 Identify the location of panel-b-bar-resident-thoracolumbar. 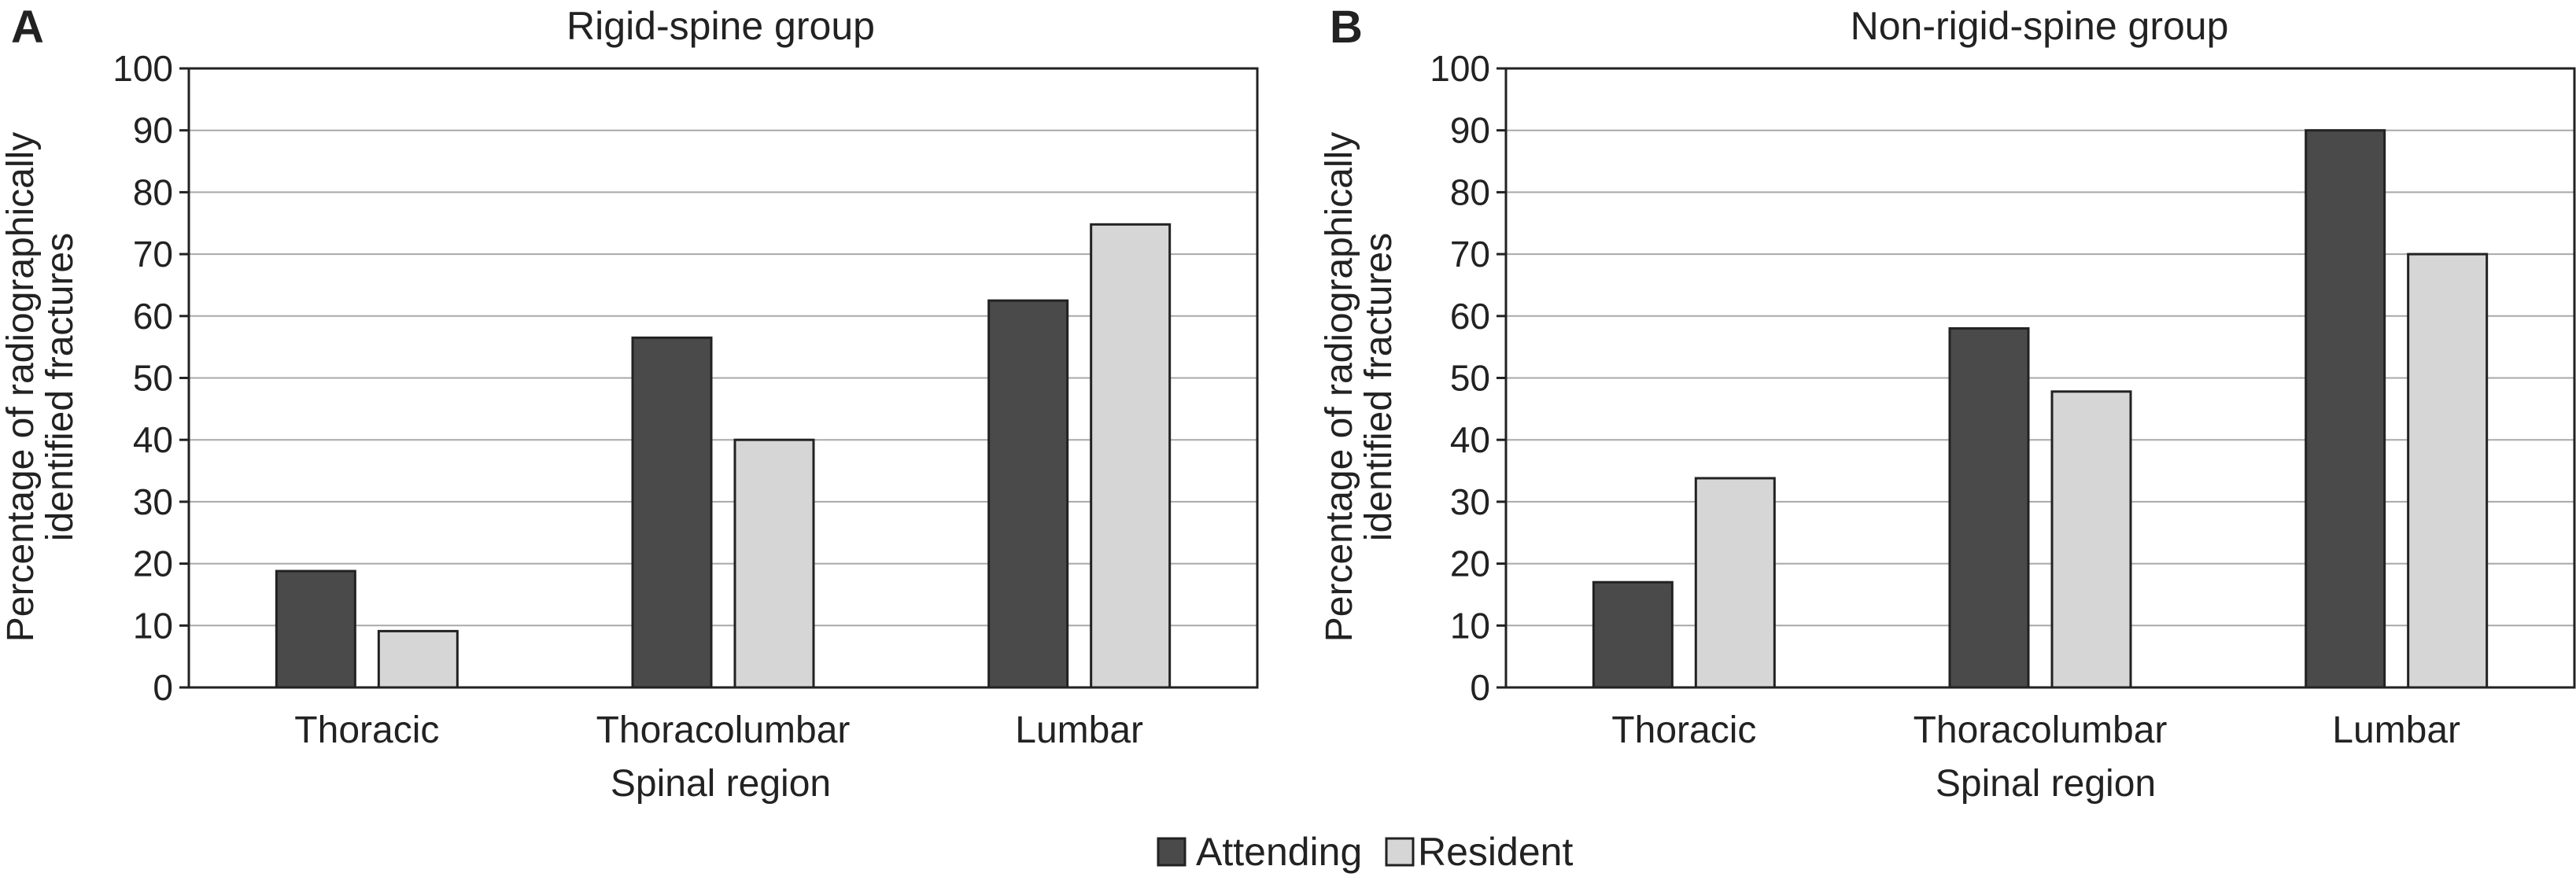
(2091, 539).